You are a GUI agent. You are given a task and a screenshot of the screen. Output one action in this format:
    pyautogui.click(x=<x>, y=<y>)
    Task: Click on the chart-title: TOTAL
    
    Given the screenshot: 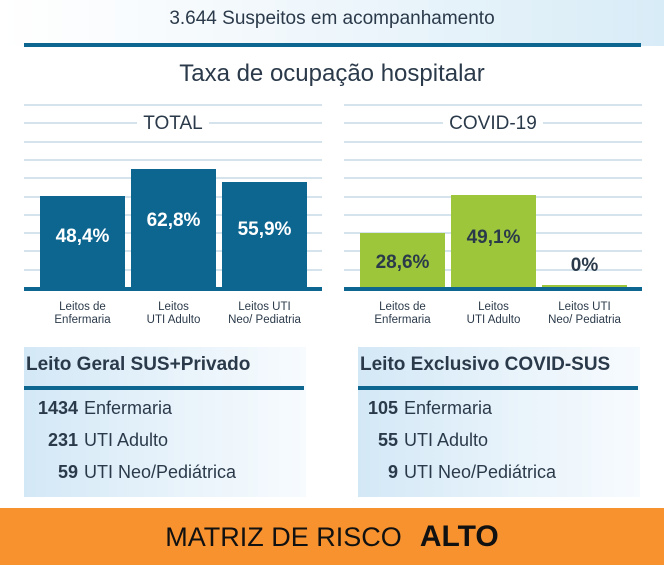 What is the action you would take?
    pyautogui.click(x=173, y=124)
    